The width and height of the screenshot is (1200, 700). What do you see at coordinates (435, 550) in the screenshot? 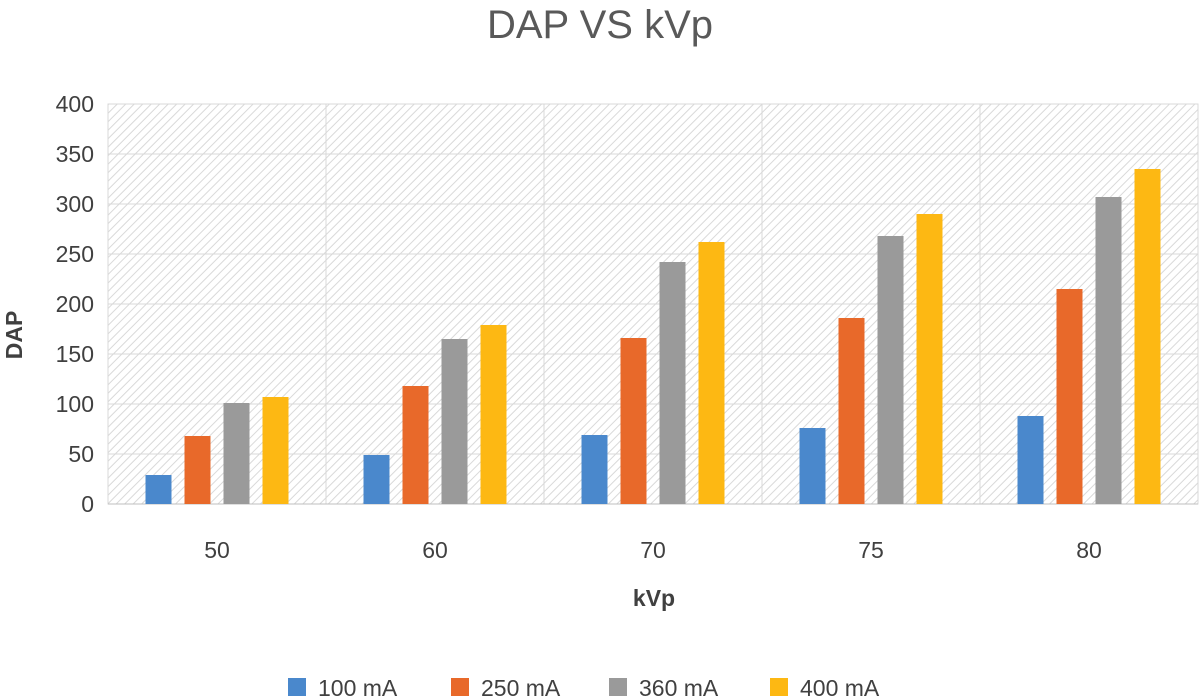
I see `x-tick-label: 60` at bounding box center [435, 550].